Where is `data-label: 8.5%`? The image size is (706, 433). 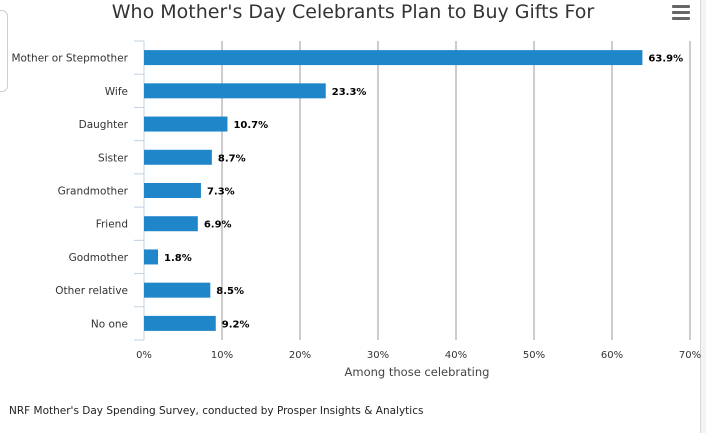 data-label: 8.5% is located at coordinates (230, 291).